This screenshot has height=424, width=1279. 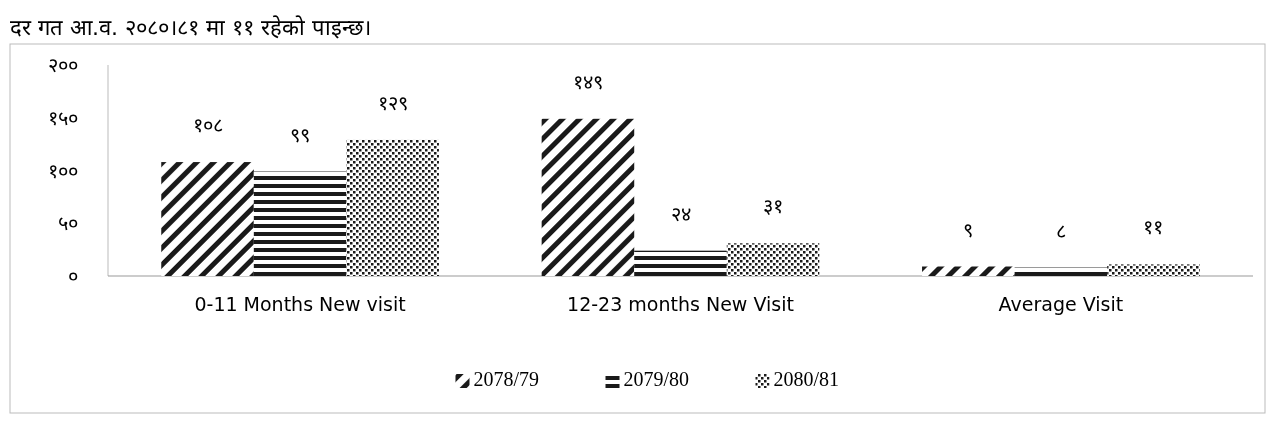 What do you see at coordinates (392, 102) in the screenshot?
I see `data-label: १२९` at bounding box center [392, 102].